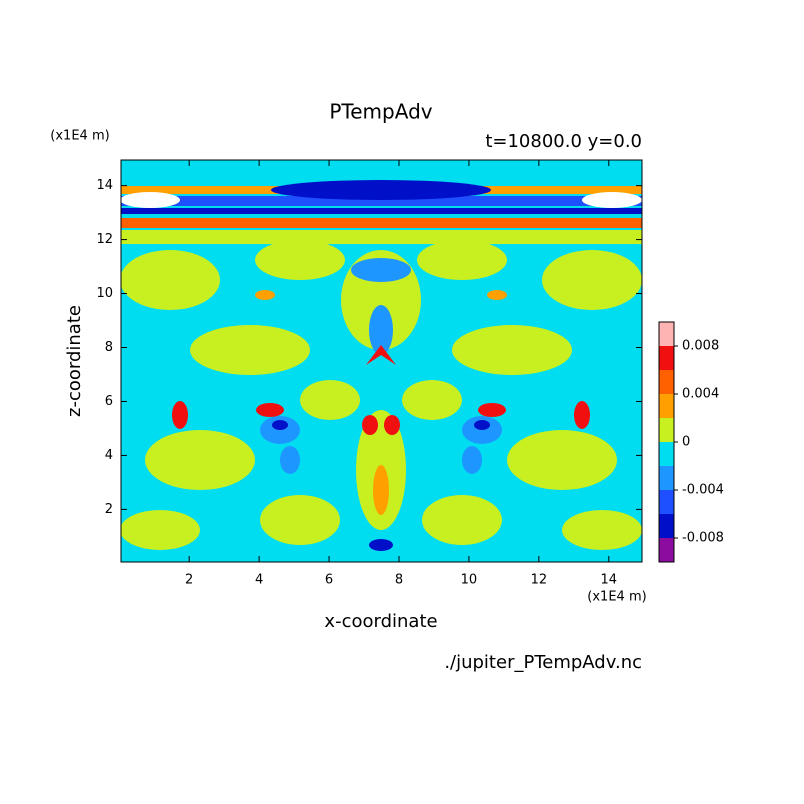  What do you see at coordinates (189, 580) in the screenshot?
I see `x-tick-label: 2` at bounding box center [189, 580].